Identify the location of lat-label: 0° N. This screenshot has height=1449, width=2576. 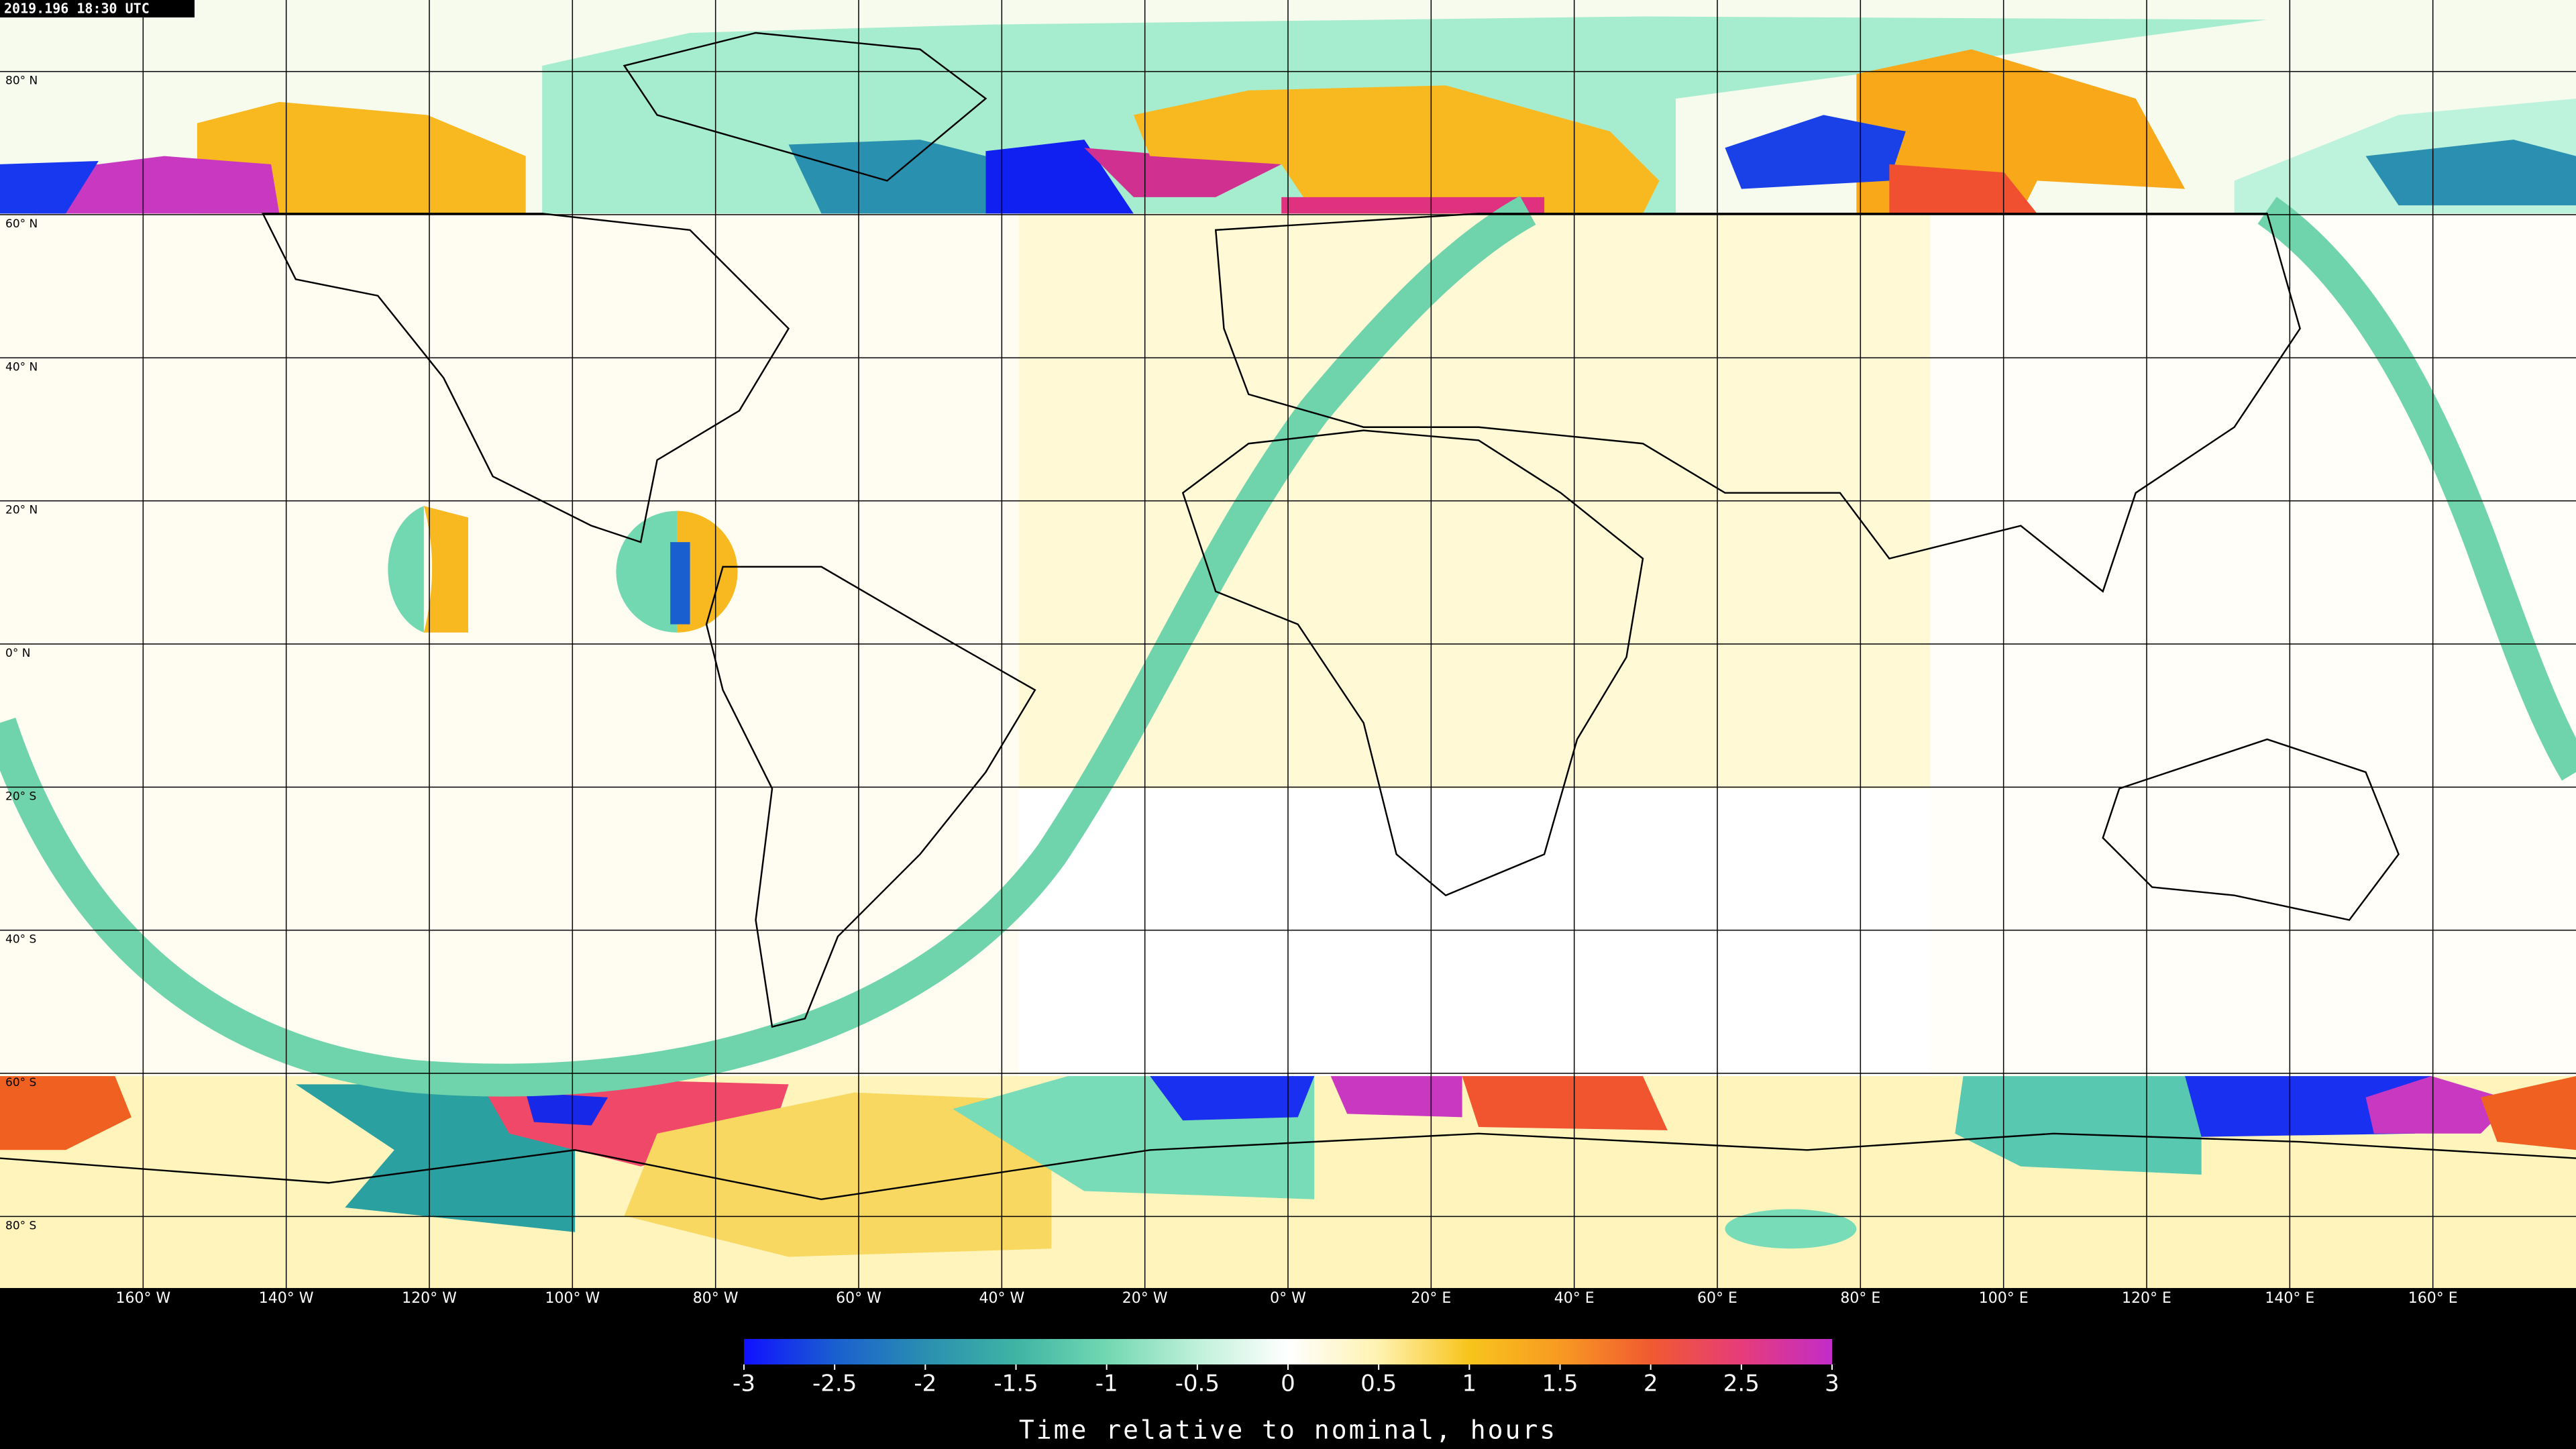
(17, 653).